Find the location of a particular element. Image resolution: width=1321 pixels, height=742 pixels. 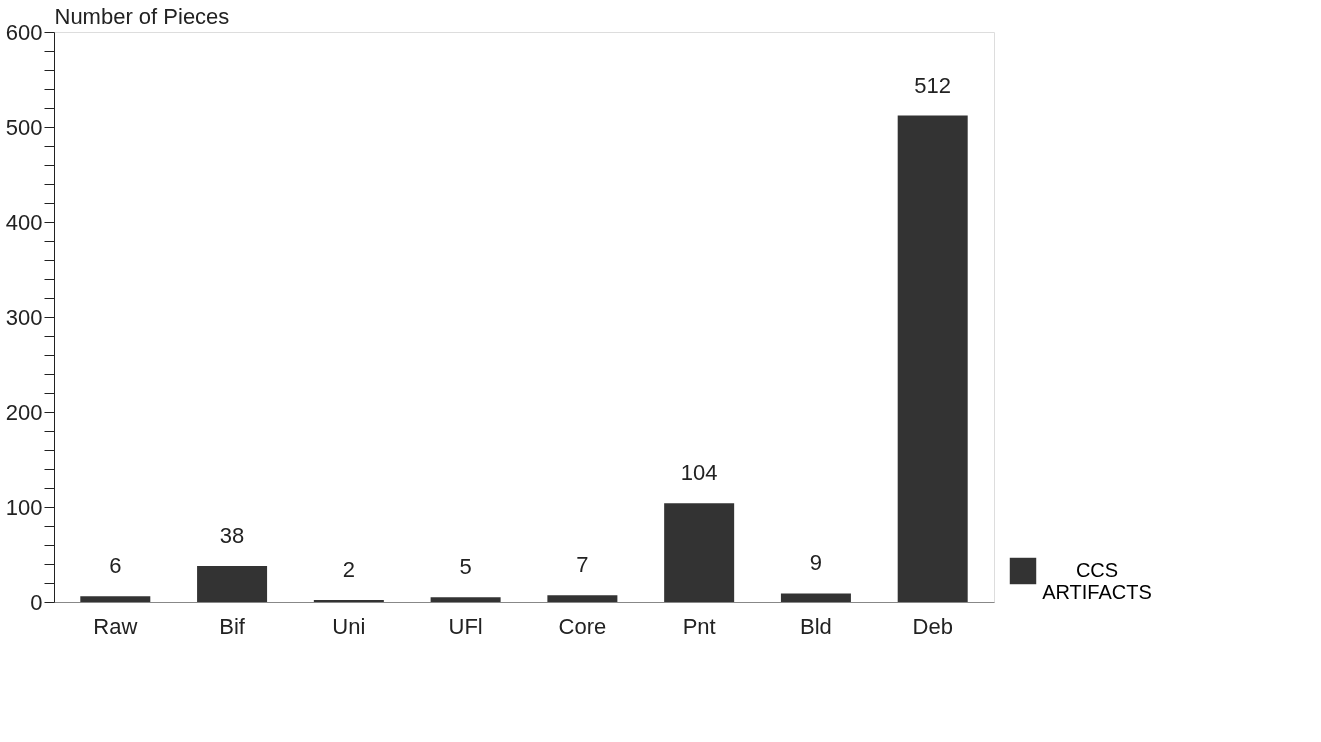

y-tick-label: 100 is located at coordinates (24, 507).